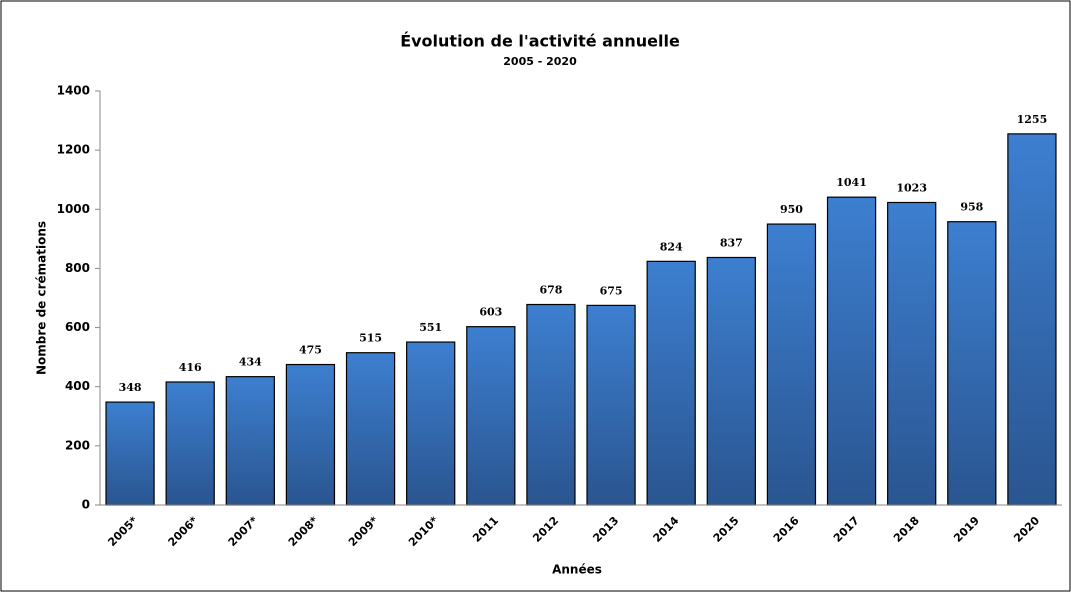  I want to click on y-tick-label: 1200, so click(73, 150).